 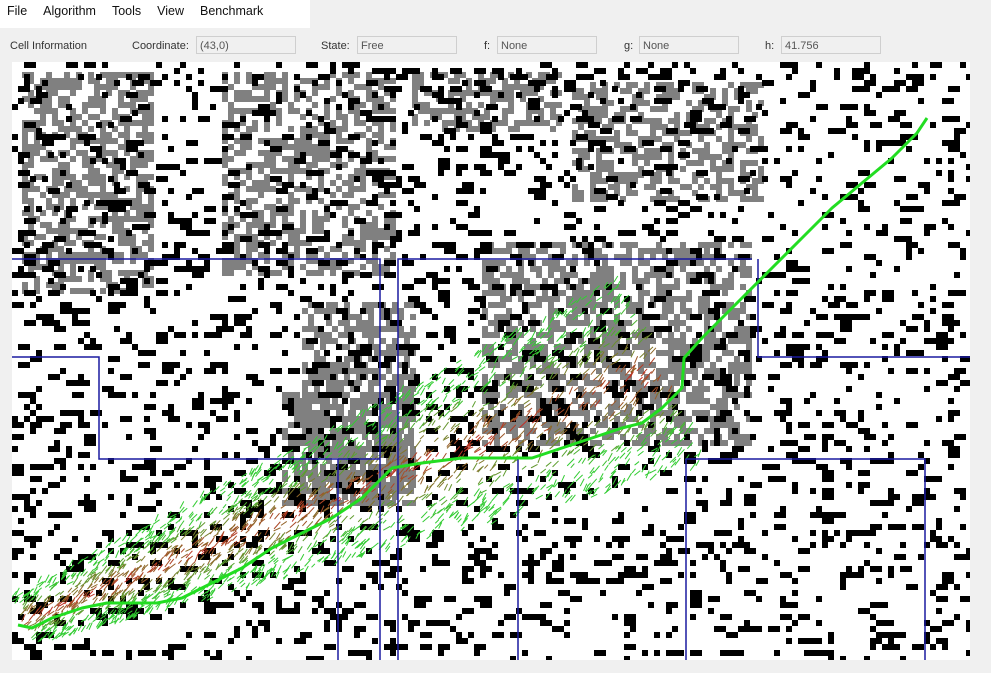 I want to click on menu-algorithm: Algorithm, so click(x=69, y=11).